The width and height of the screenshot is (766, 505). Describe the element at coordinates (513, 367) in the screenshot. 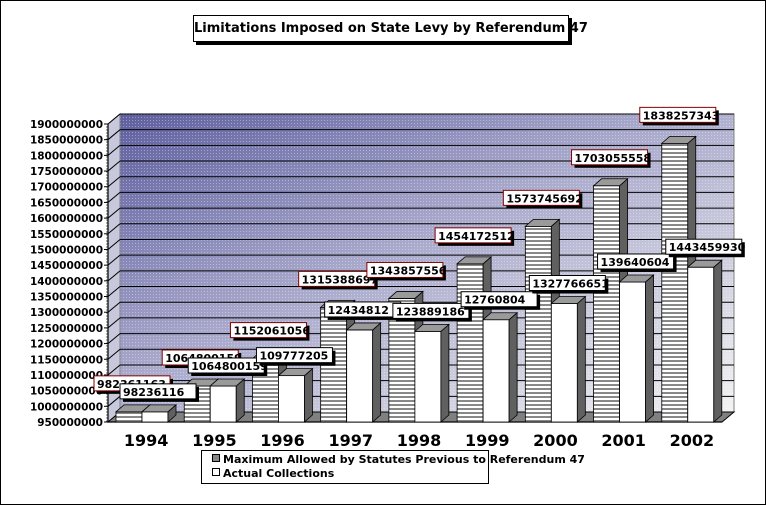

I see `bar-actual-collections-1999-side` at that location.